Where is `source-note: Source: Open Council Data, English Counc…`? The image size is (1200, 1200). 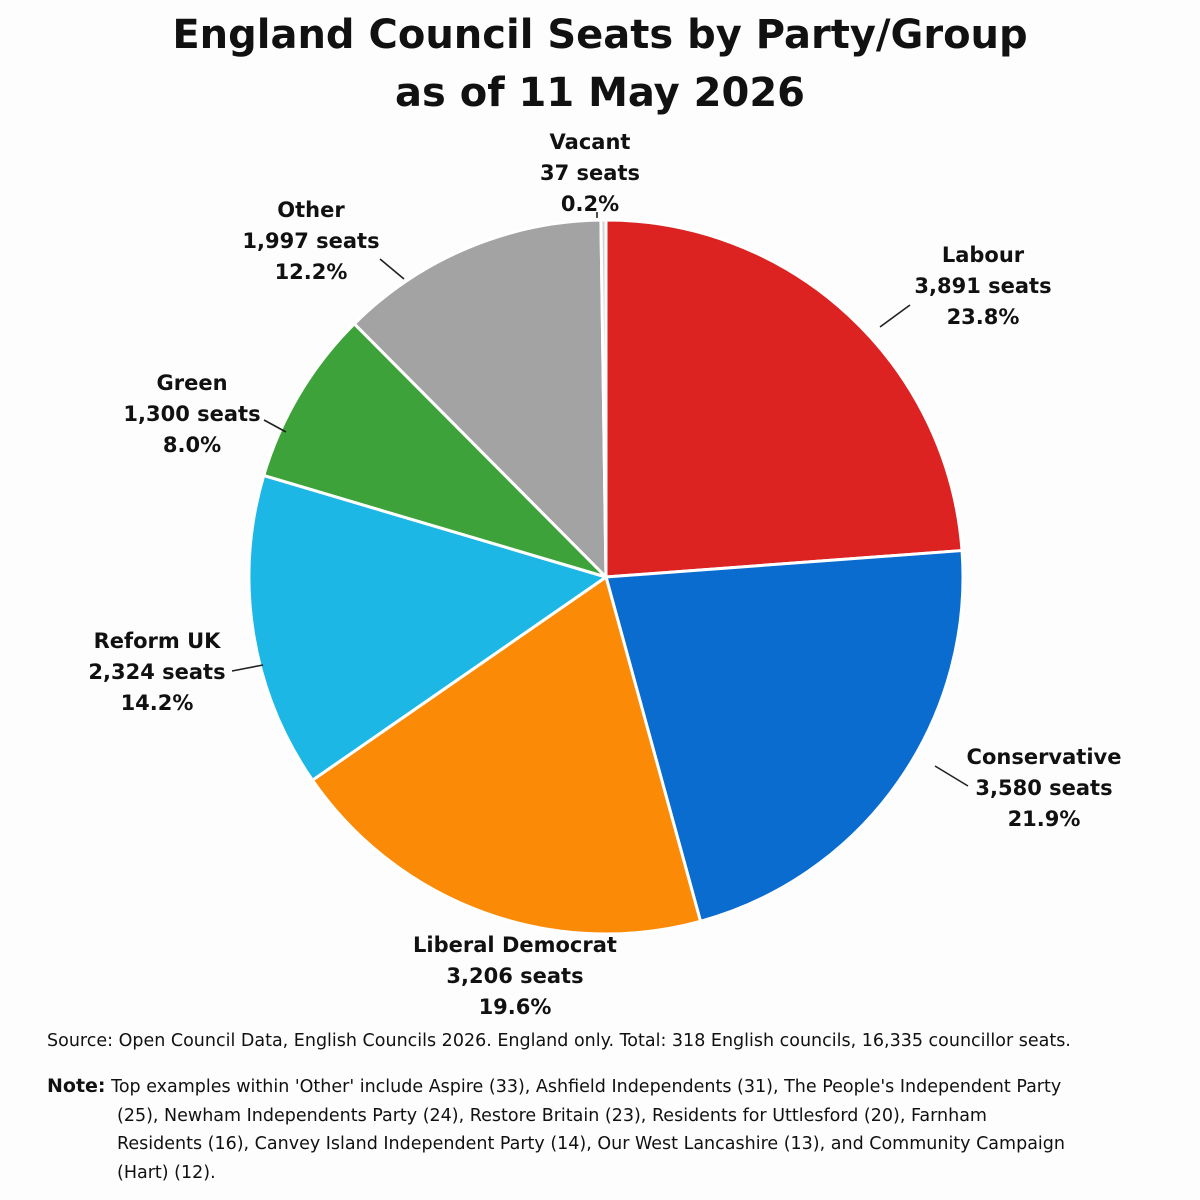
source-note: Source: Open Council Data, English Counc… is located at coordinates (559, 1041).